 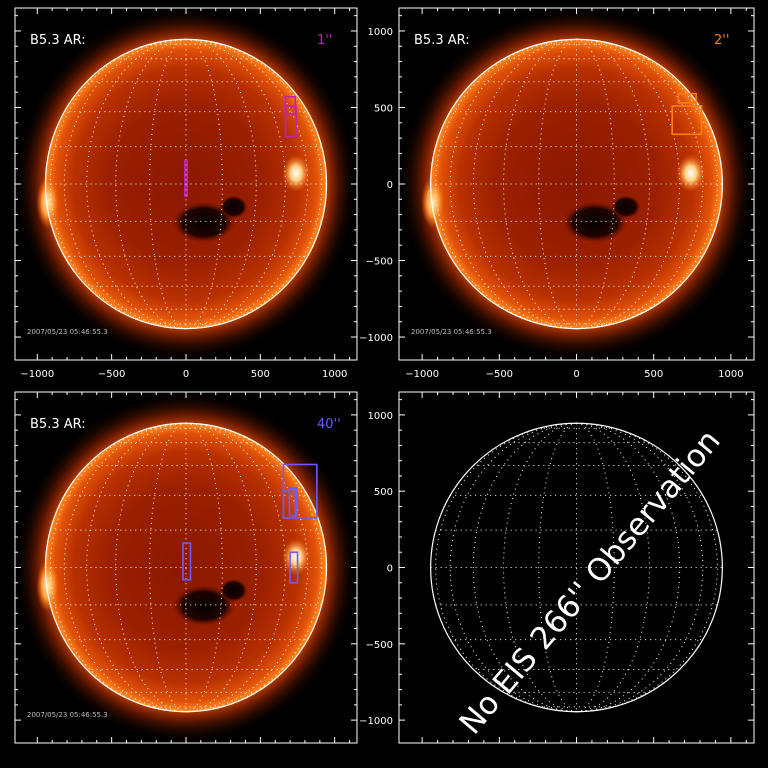 I want to click on no-observation-message: No EIS 266'' Observation, so click(x=590, y=582).